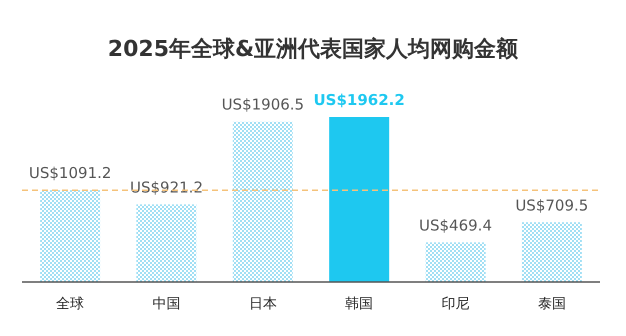 The width and height of the screenshot is (626, 336). I want to click on x-tick-label: 全球, so click(70, 304).